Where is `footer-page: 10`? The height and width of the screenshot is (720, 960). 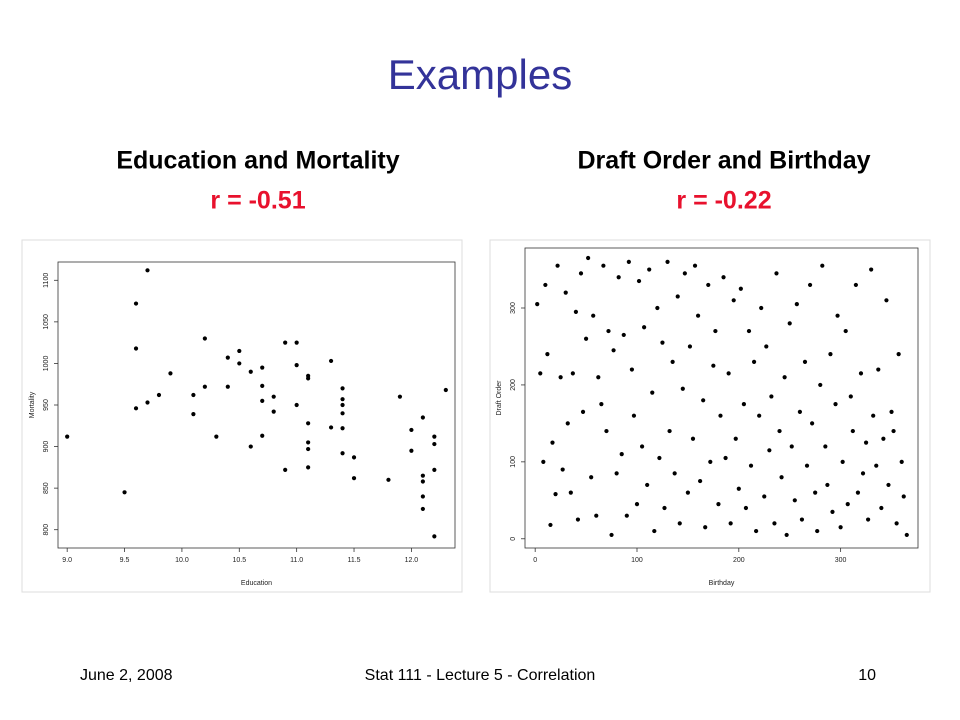
footer-page: 10 is located at coordinates (867, 675).